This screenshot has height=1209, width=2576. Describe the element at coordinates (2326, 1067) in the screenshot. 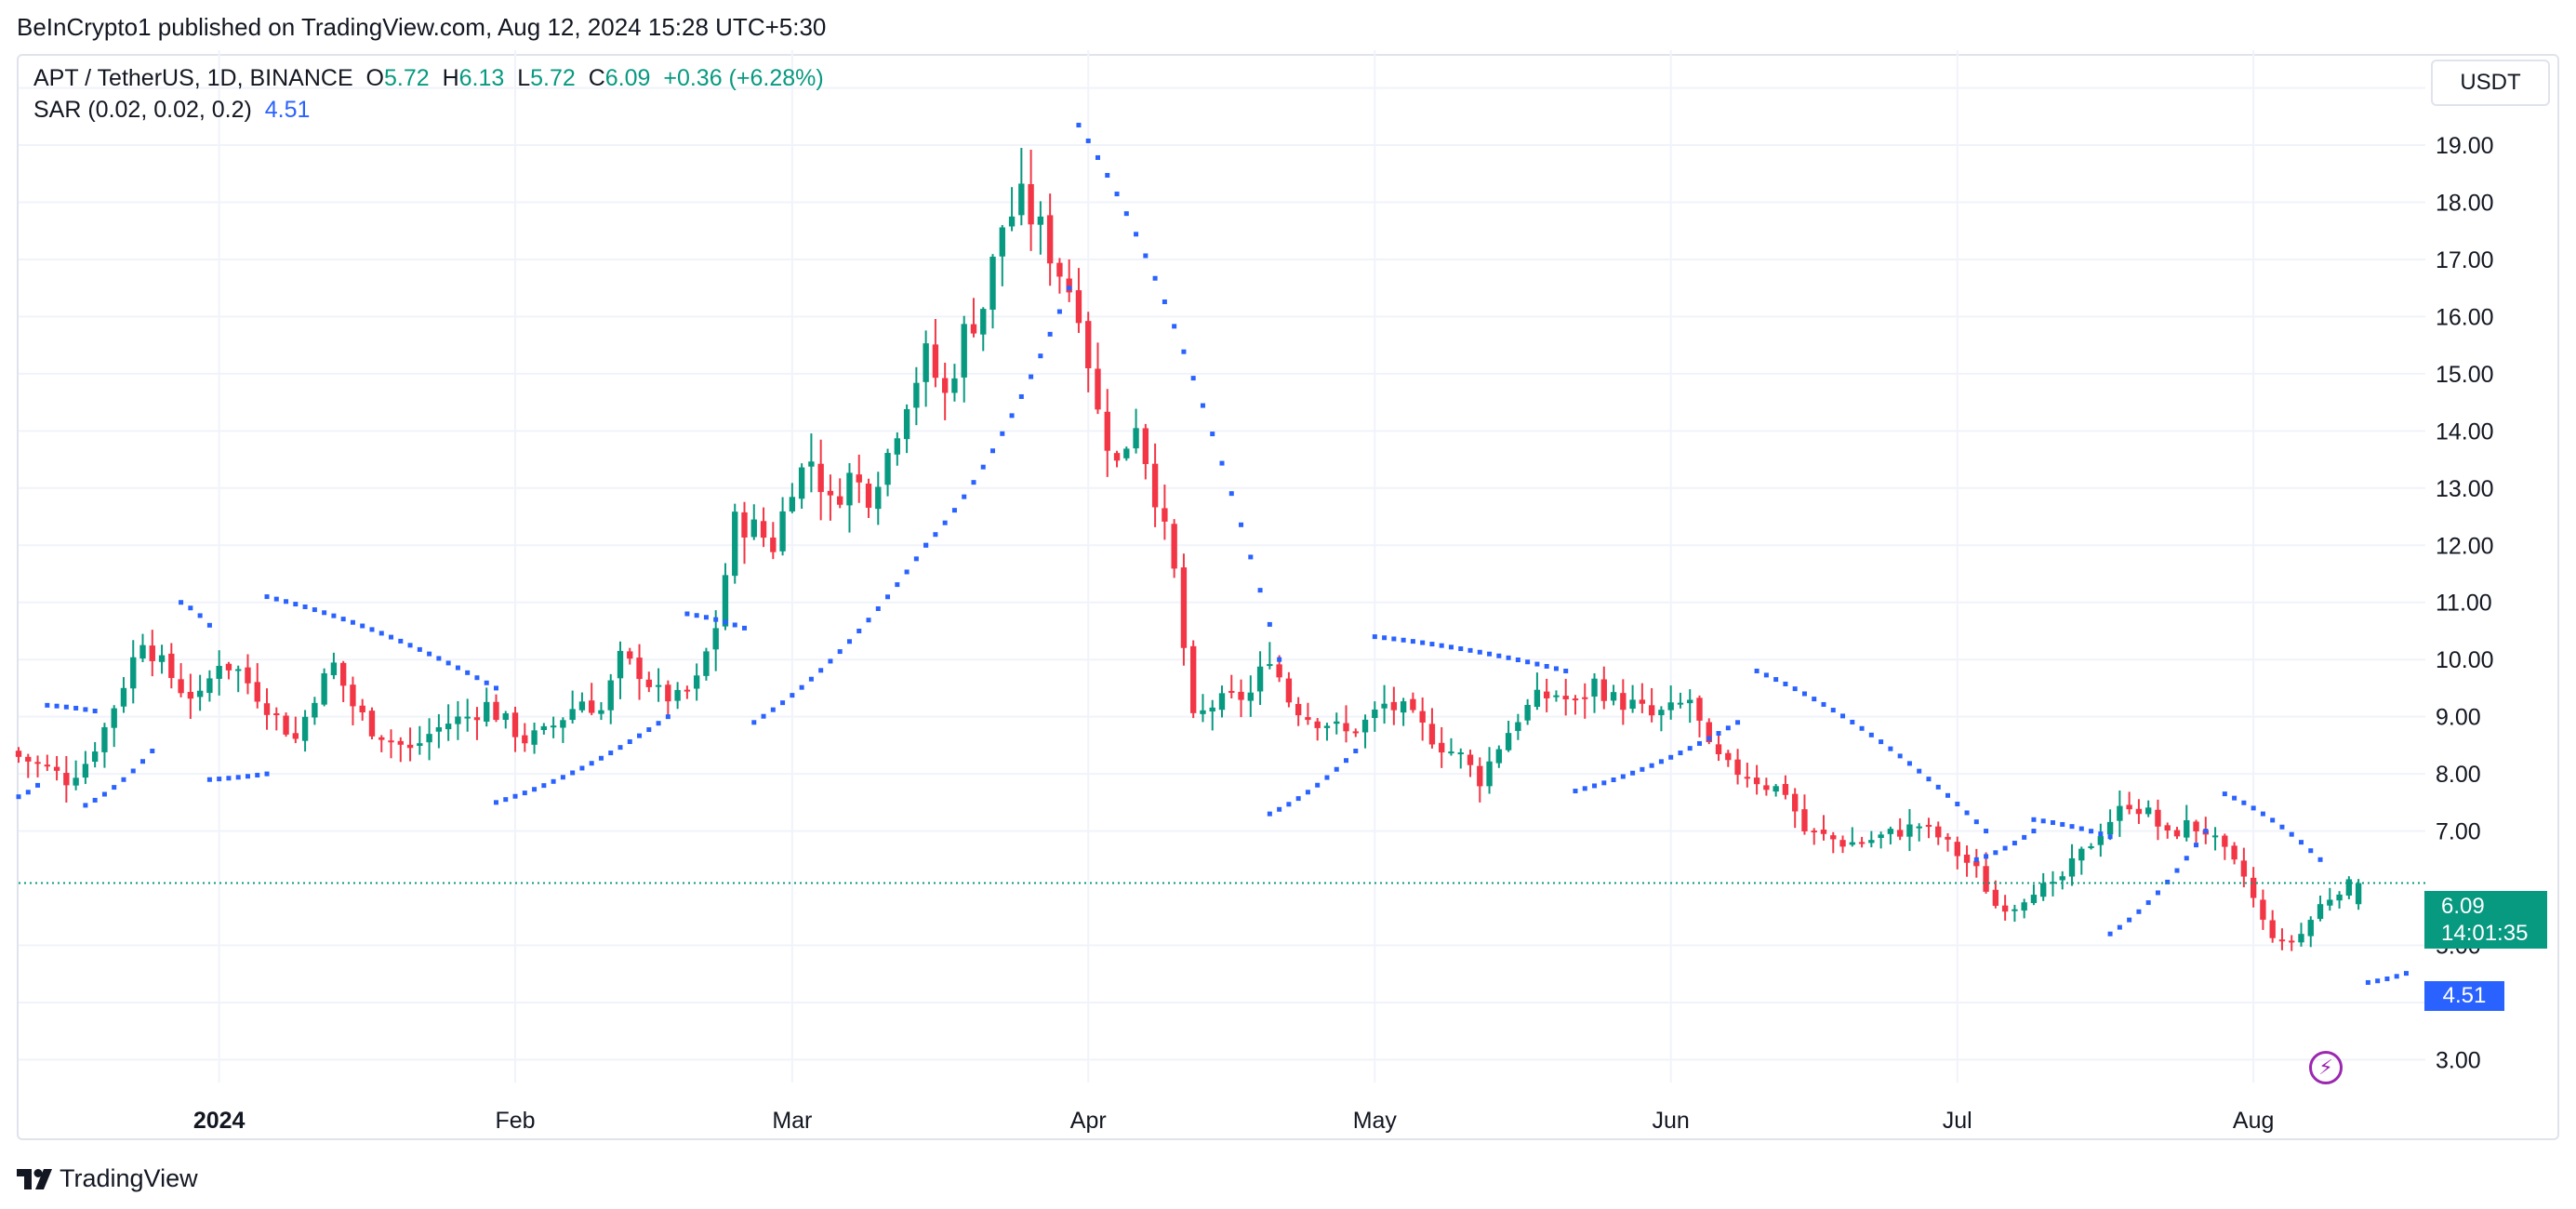

I see `lightning-icon: ⚡` at that location.